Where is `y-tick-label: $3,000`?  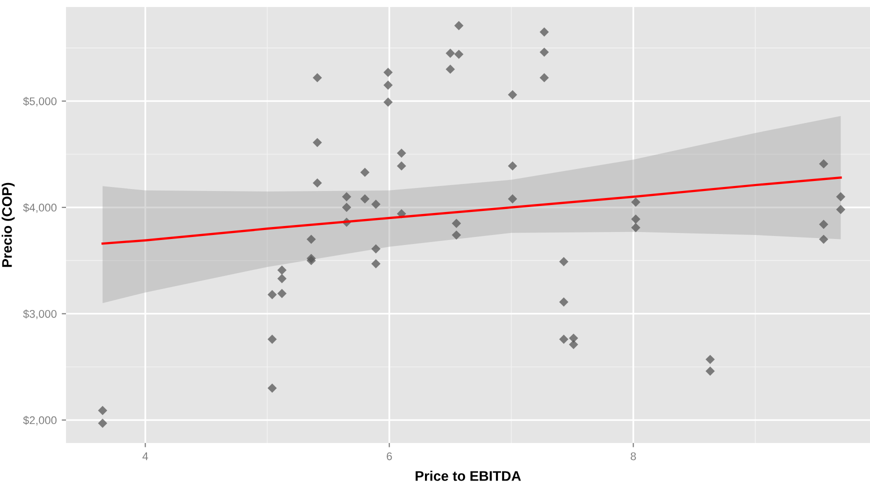 y-tick-label: $3,000 is located at coordinates (40, 315).